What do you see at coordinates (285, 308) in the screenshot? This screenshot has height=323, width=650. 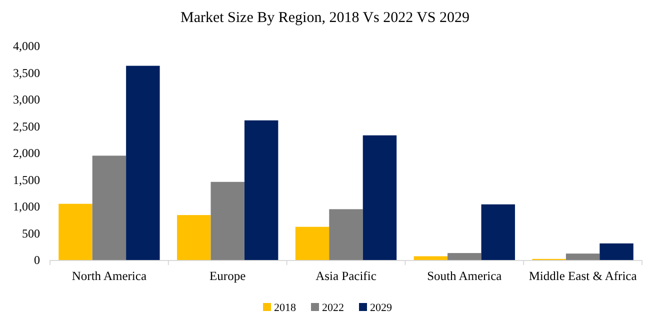 I see `legend-label: 2018` at bounding box center [285, 308].